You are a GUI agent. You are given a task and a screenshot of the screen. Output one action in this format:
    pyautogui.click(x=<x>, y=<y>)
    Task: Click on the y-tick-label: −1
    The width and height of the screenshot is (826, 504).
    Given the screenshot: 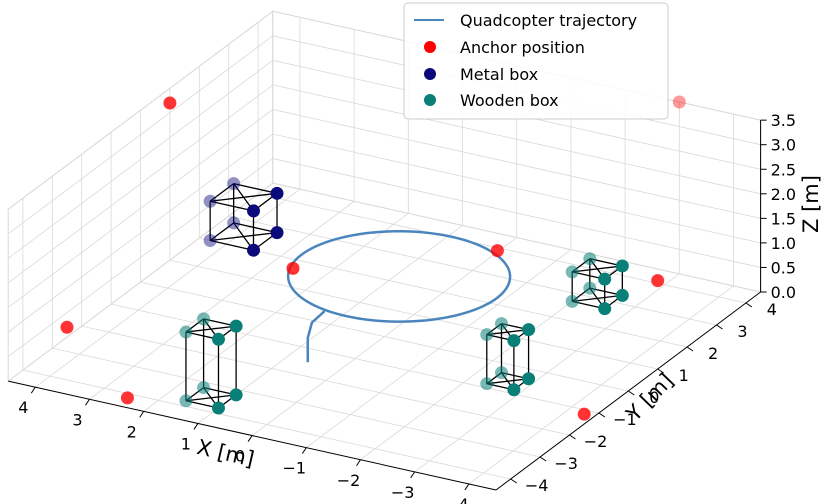 What is the action you would take?
    pyautogui.click(x=625, y=419)
    